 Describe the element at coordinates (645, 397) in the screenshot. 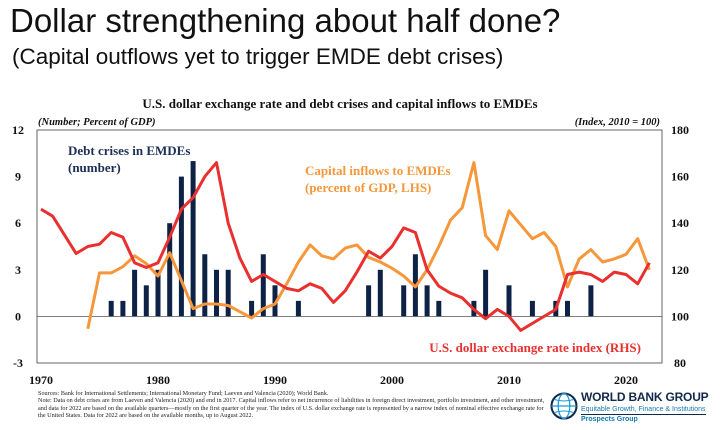

I see `logo-name: WORLD BANK GROUP` at that location.